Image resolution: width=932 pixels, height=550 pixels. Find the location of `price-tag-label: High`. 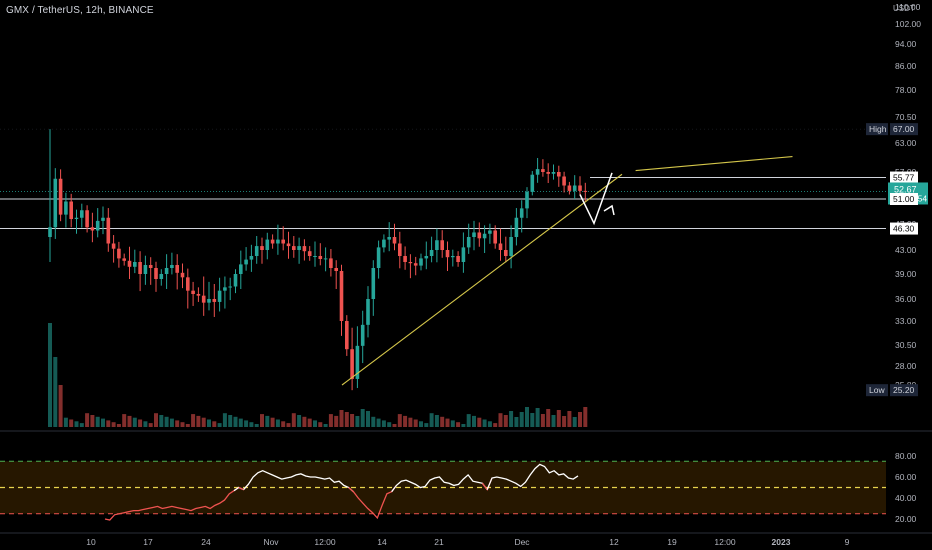

price-tag-label: High is located at coordinates (878, 129).